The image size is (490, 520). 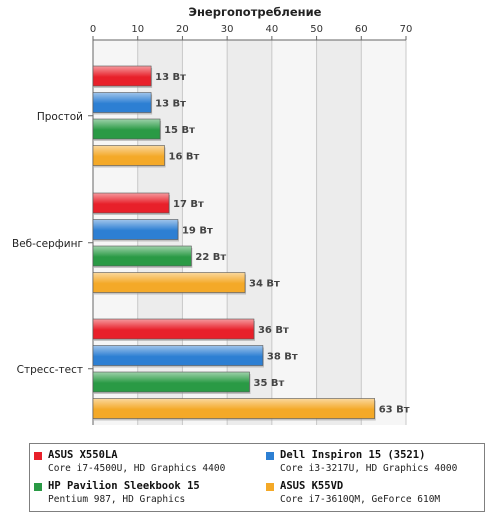 I want to click on bar-value-label: 34 Вт, so click(x=264, y=284).